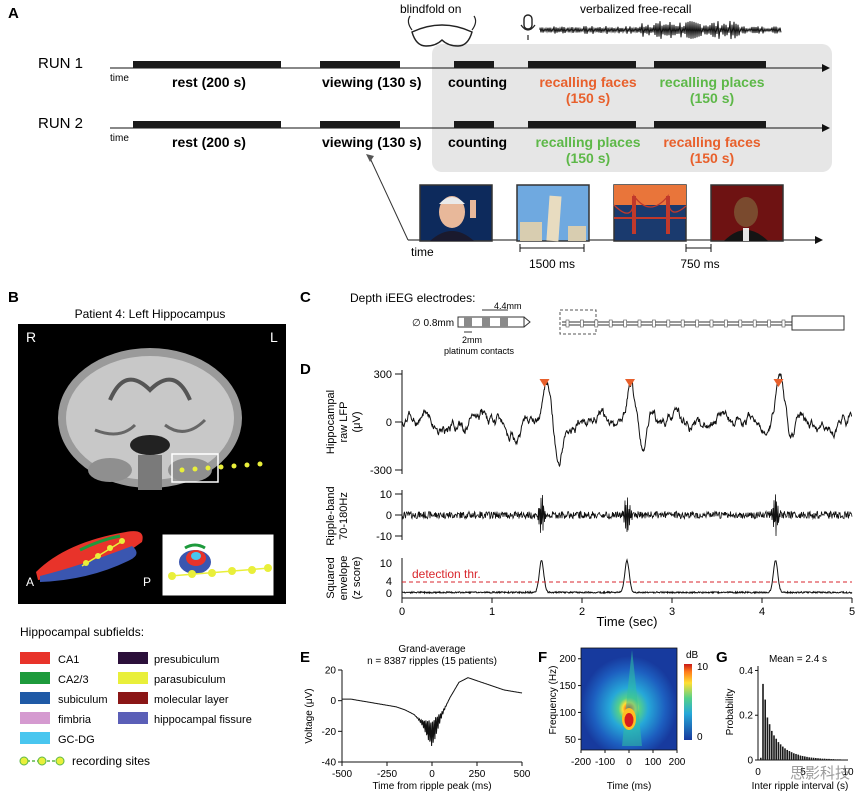 This screenshot has height=800, width=864. I want to click on speech-waveform, so click(660, 30).